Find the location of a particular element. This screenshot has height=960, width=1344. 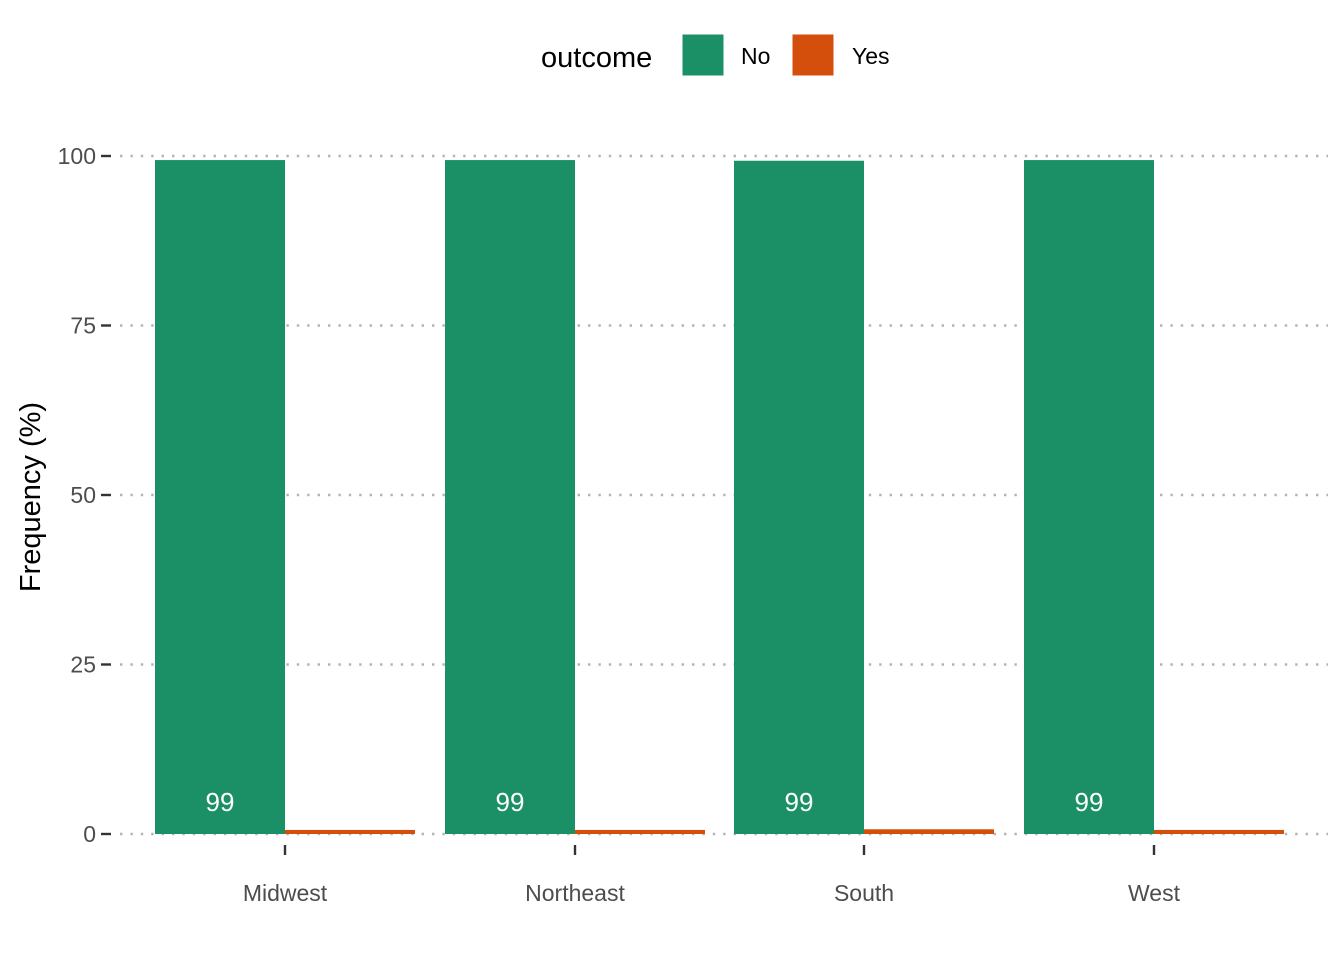

y-tick-label-50: 50 is located at coordinates (83, 495).